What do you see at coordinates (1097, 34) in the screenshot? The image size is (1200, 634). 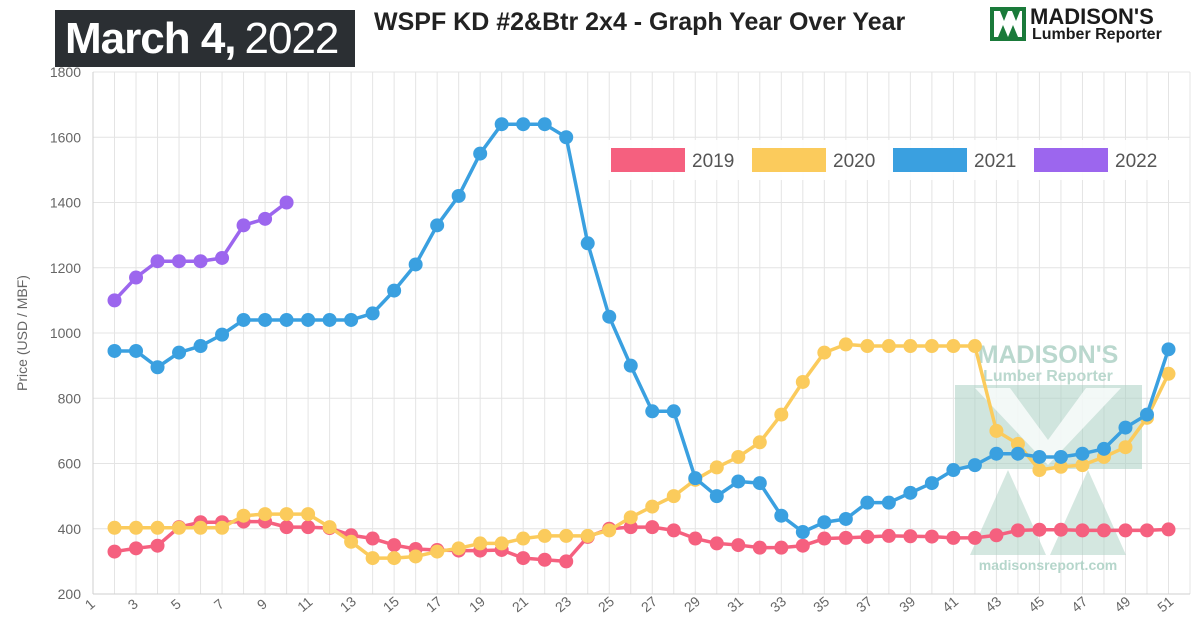 I see `logo-brand-subtitle: Lumber Reporter` at bounding box center [1097, 34].